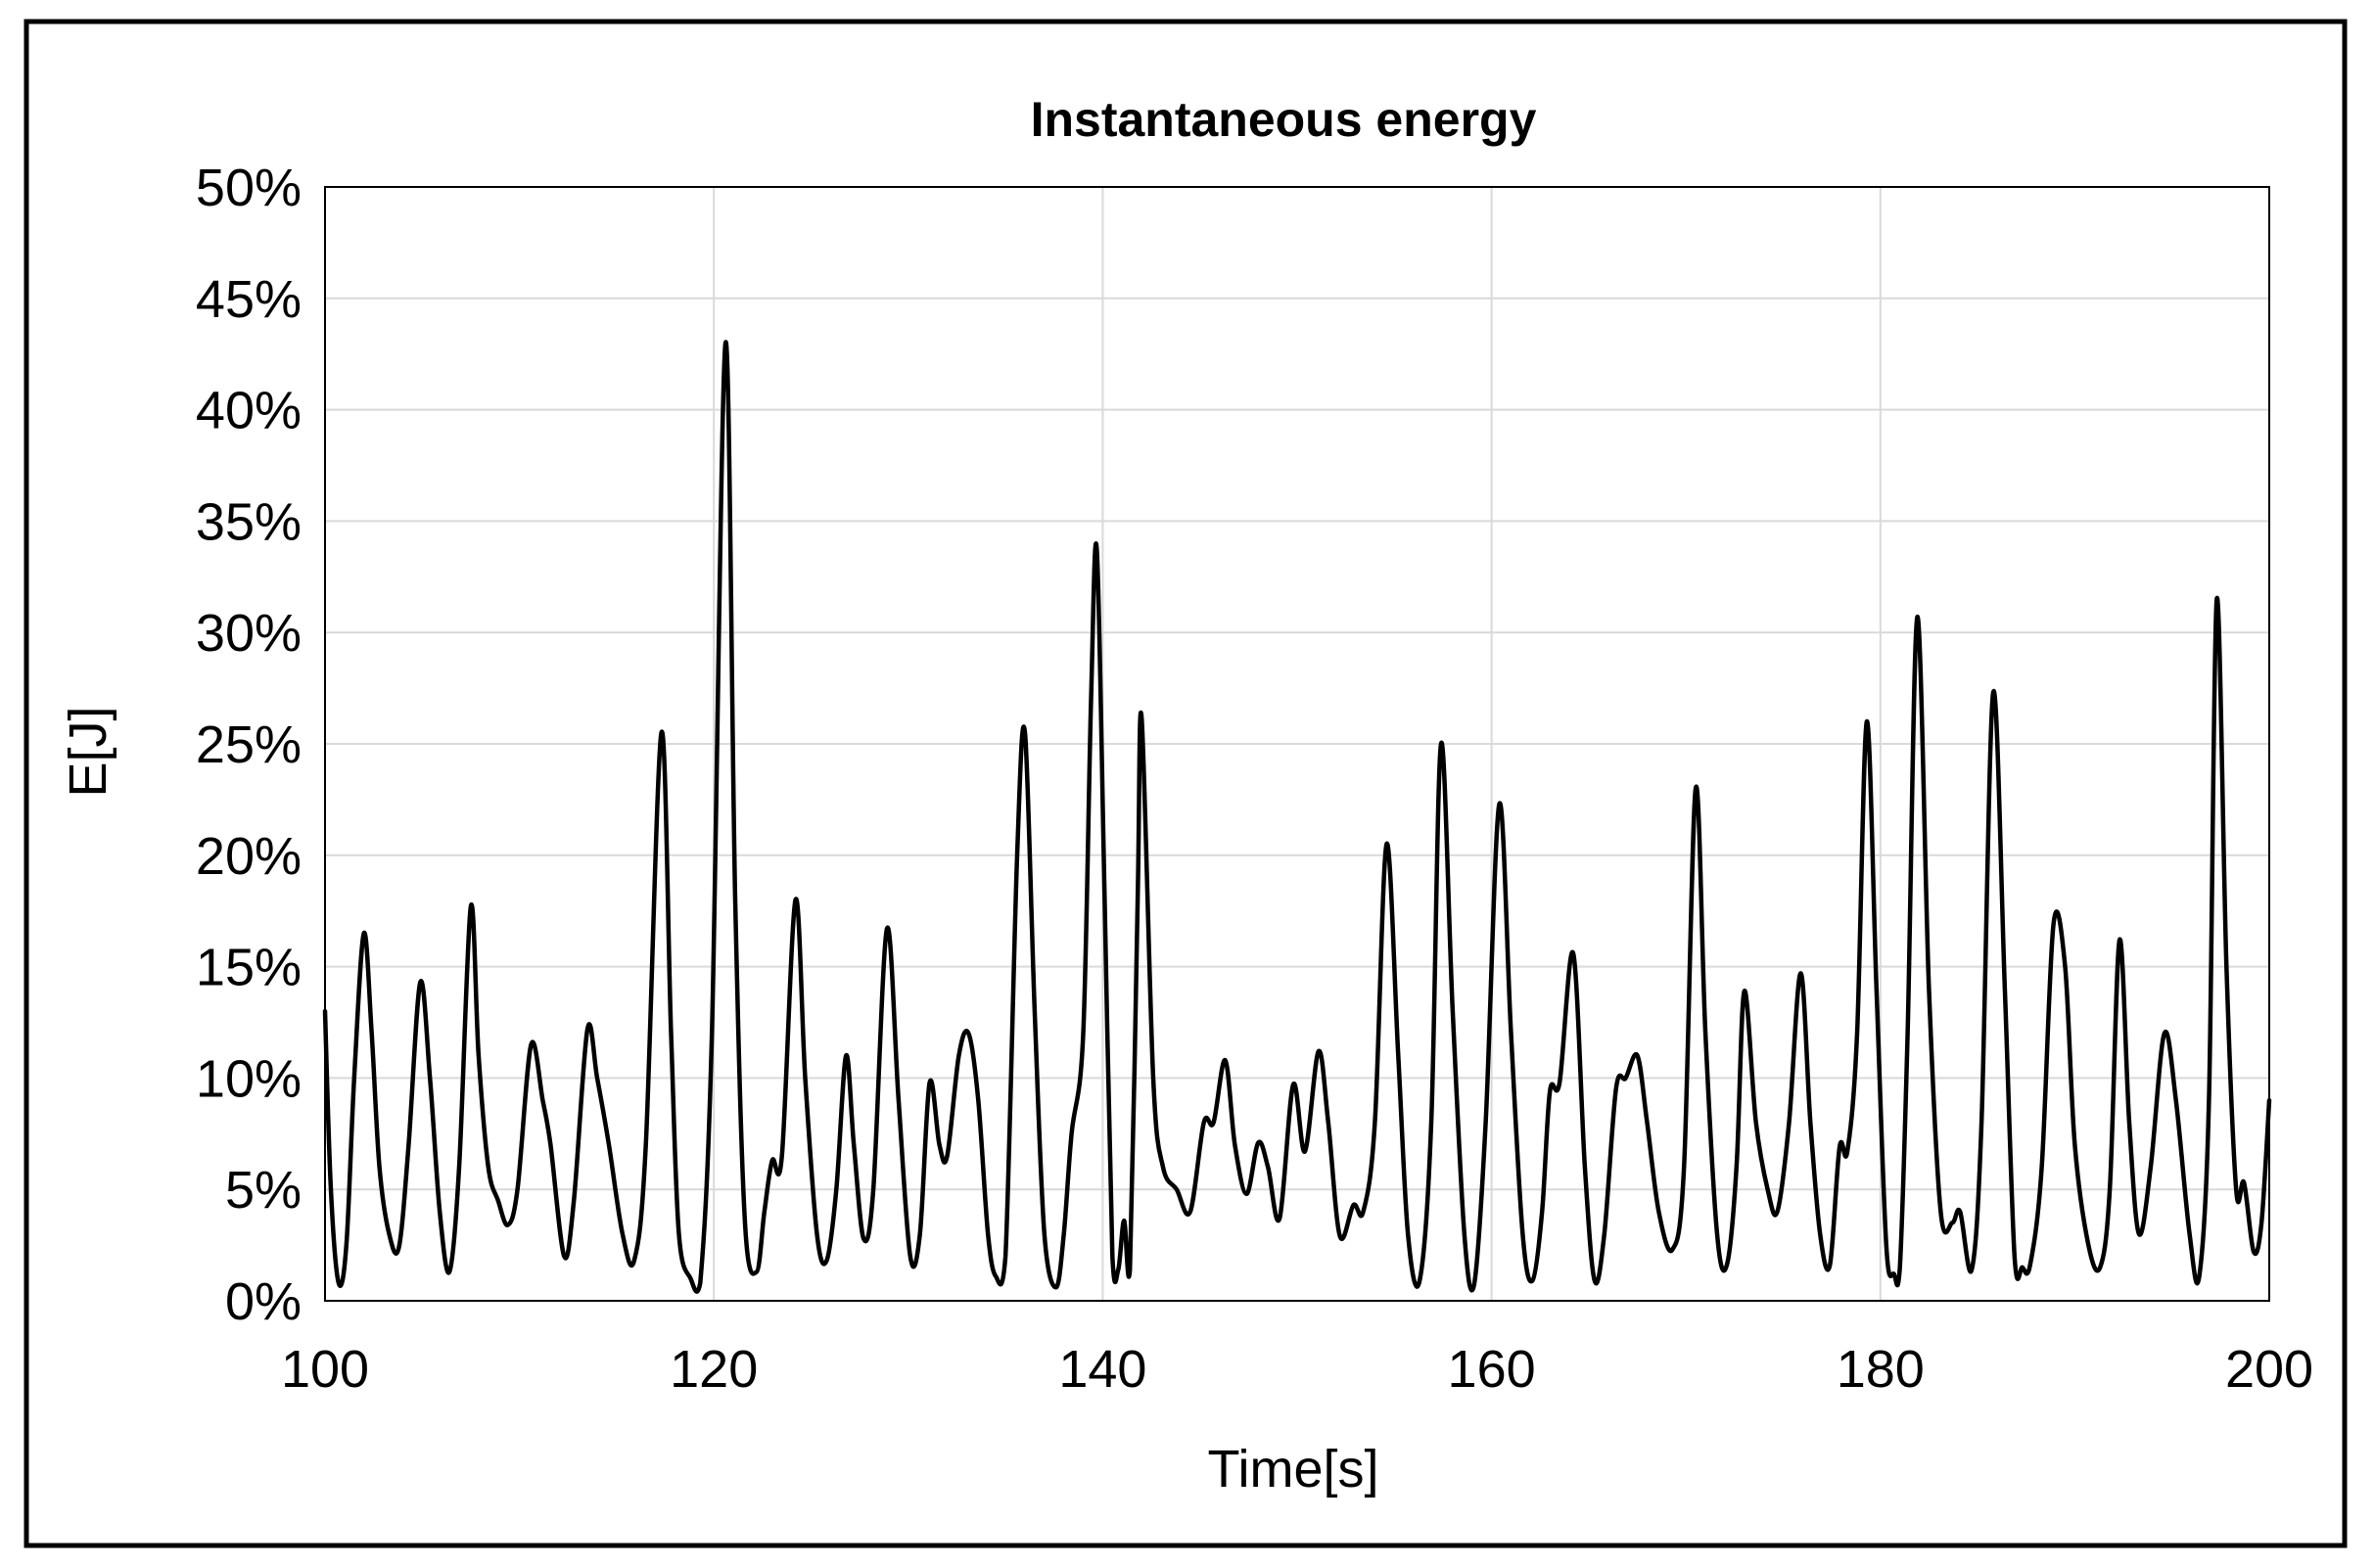  Describe the element at coordinates (1102, 1369) in the screenshot. I see `x-tick-label-2: 140` at that location.